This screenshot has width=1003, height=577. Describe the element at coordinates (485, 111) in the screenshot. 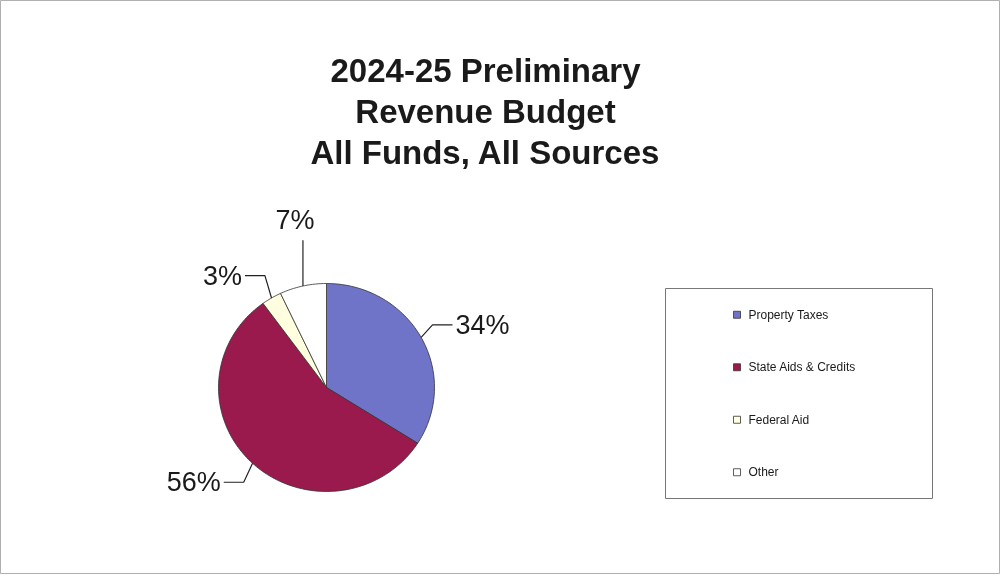

I see `chart-title: 2024-25 Preliminary Revenue Budget All Funds, All Sources` at that location.